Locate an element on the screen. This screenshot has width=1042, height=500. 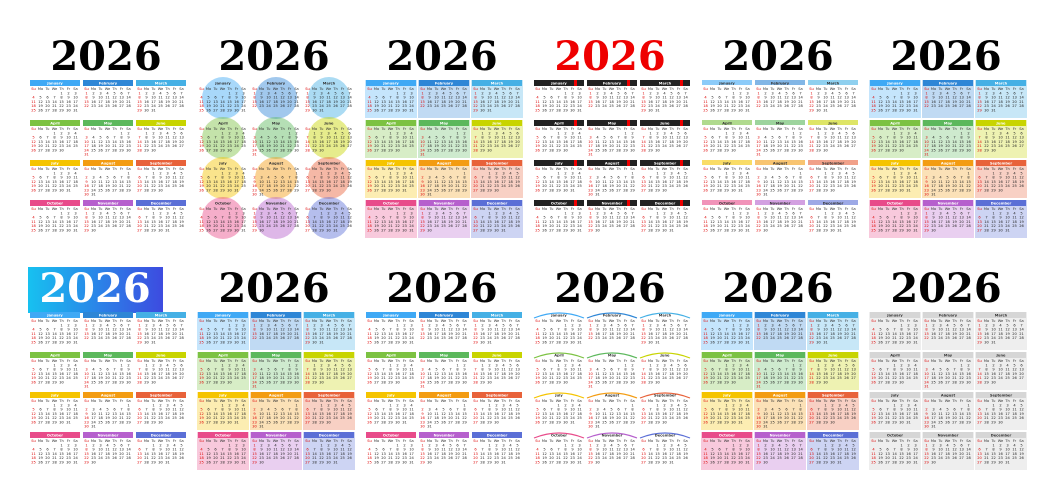
day-number: 20 is located at coordinates (443, 378).